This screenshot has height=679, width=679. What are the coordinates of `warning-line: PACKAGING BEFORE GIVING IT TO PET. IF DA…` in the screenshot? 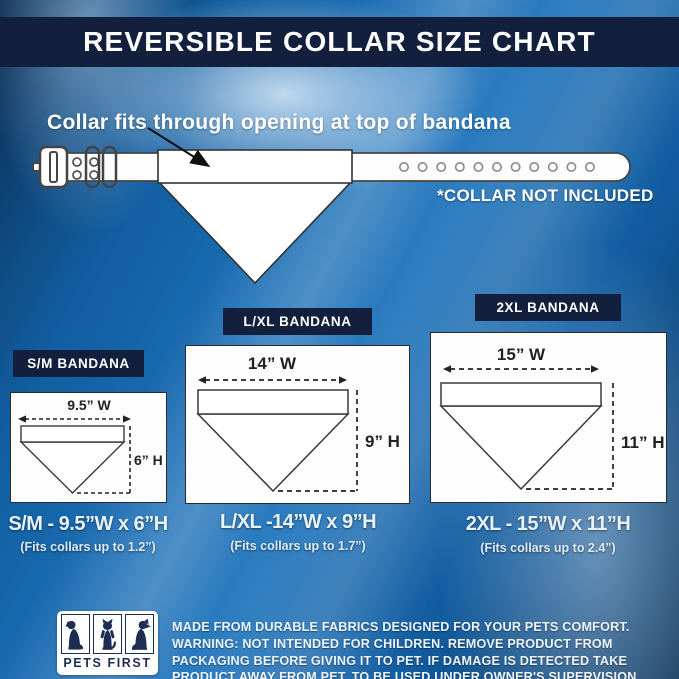 It's located at (400, 660).